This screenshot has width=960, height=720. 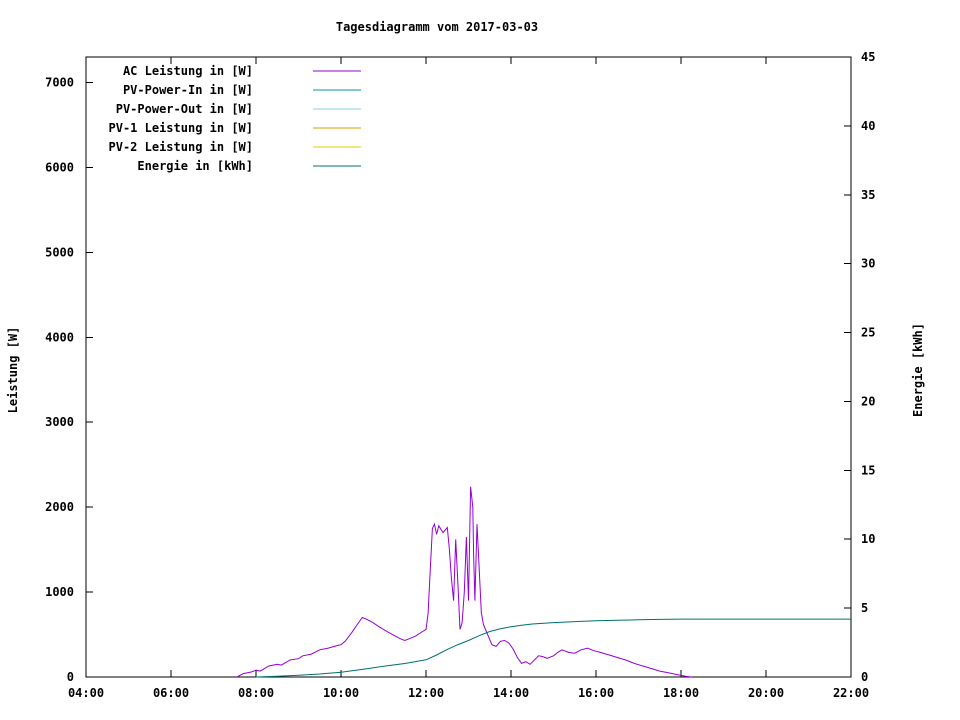 I want to click on y-left-tick-label: 2000, so click(x=59, y=507).